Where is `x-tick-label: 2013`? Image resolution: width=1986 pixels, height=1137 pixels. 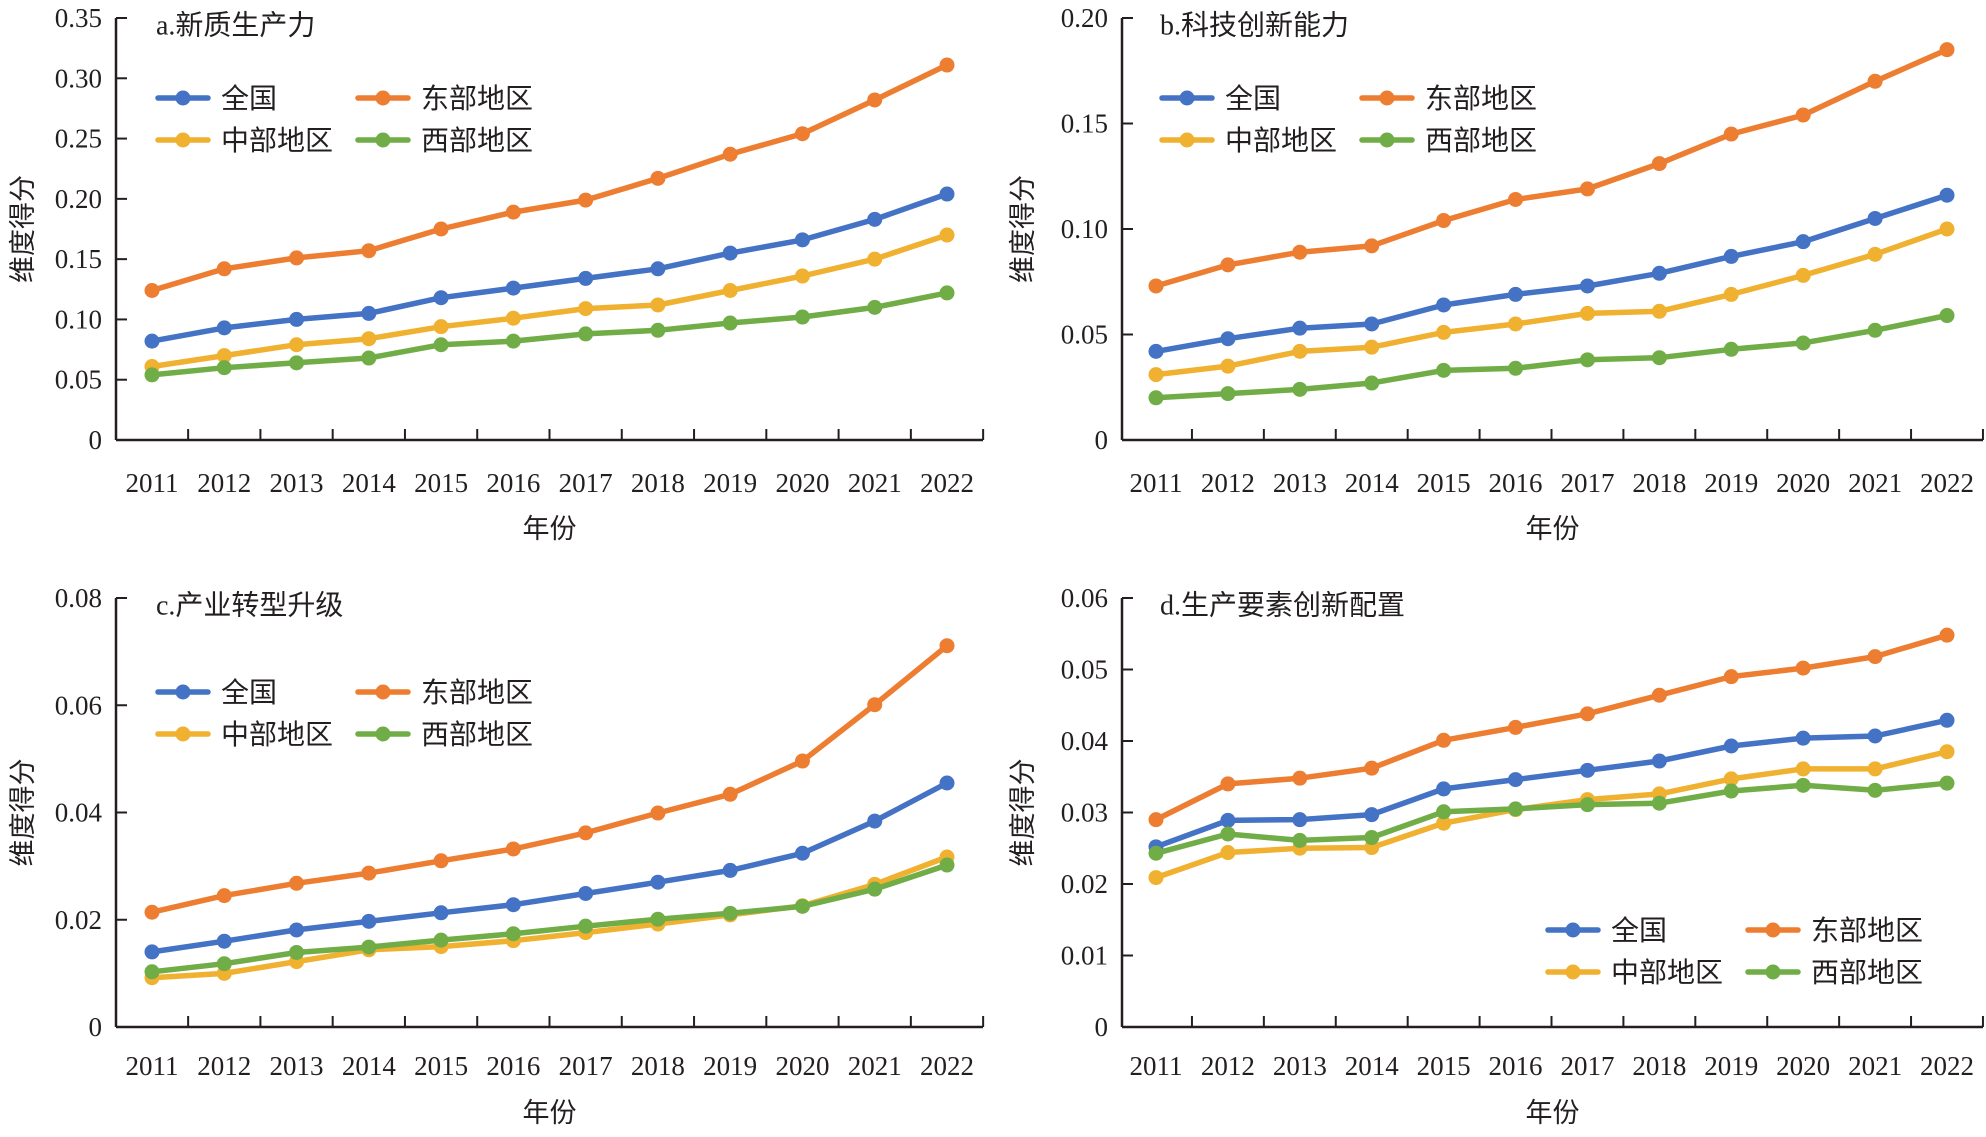
x-tick-label: 2013 is located at coordinates (297, 1066).